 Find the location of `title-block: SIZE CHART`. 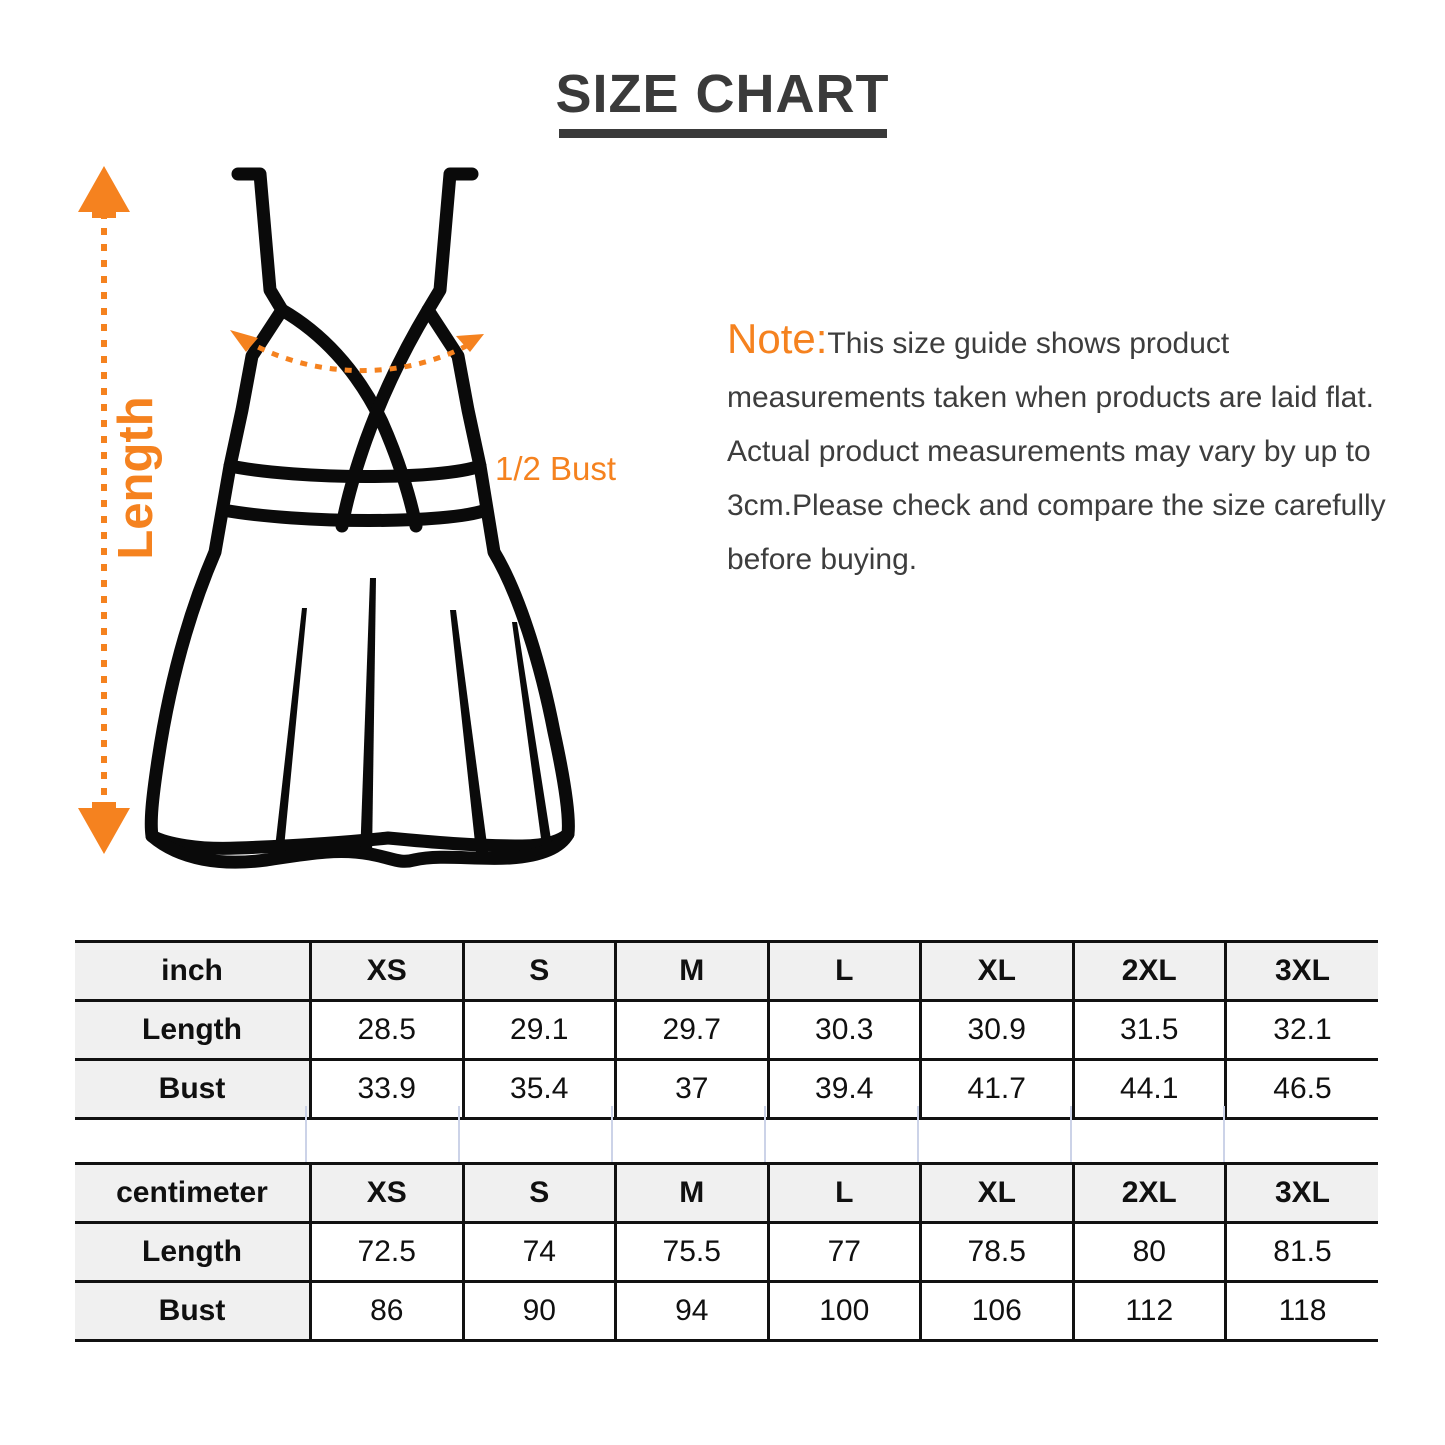

title-block: SIZE CHART is located at coordinates (722, 102).